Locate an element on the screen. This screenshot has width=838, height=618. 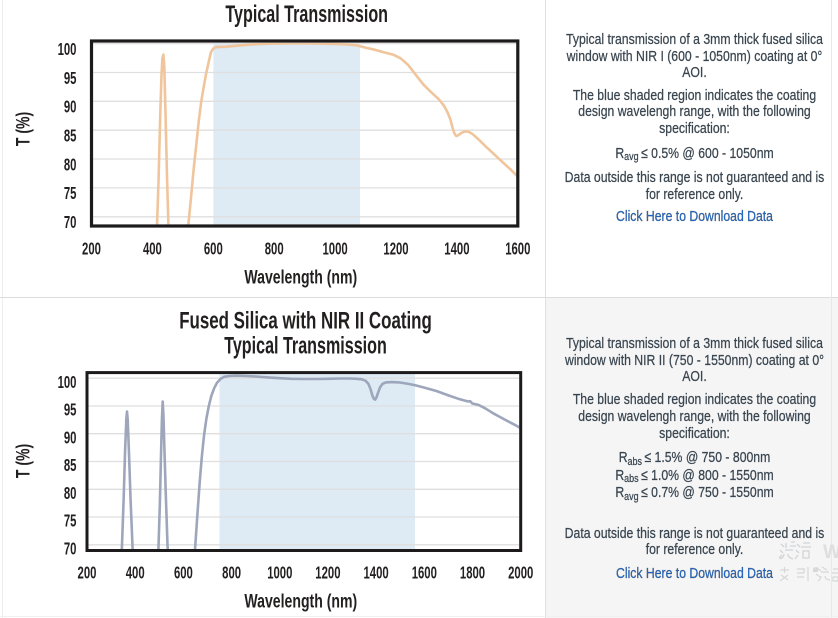
svg-text: 1800 is located at coordinates (472, 573).